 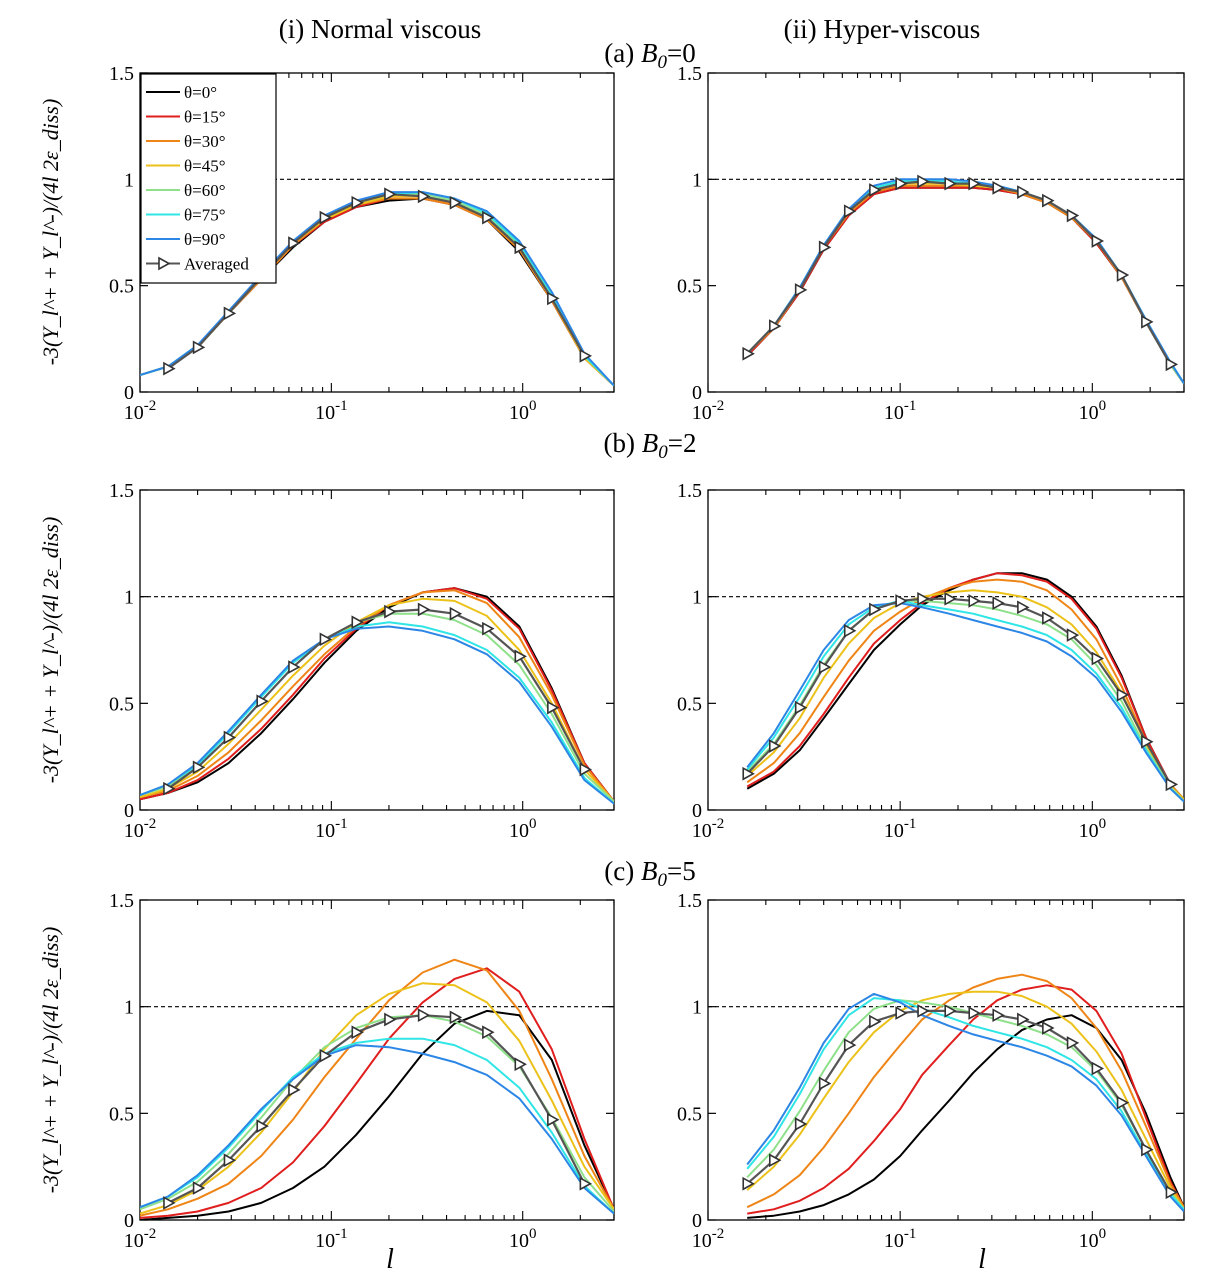 I want to click on row-title-c-prefix: (c), so click(x=622, y=871).